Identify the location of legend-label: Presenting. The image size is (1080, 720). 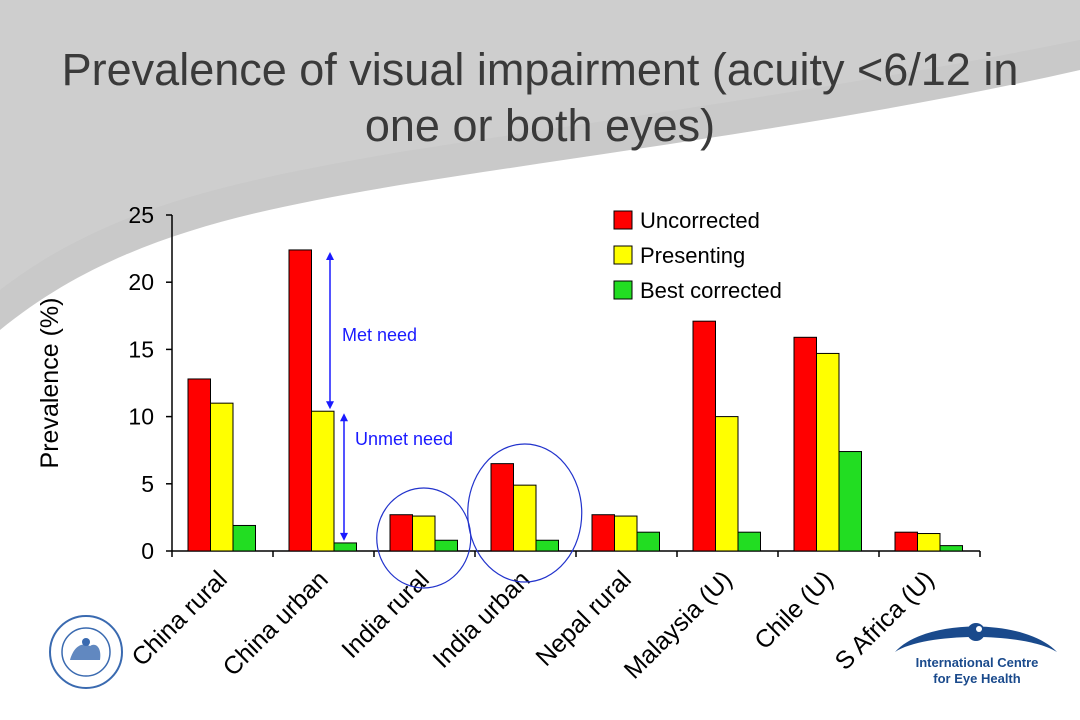
(692, 255).